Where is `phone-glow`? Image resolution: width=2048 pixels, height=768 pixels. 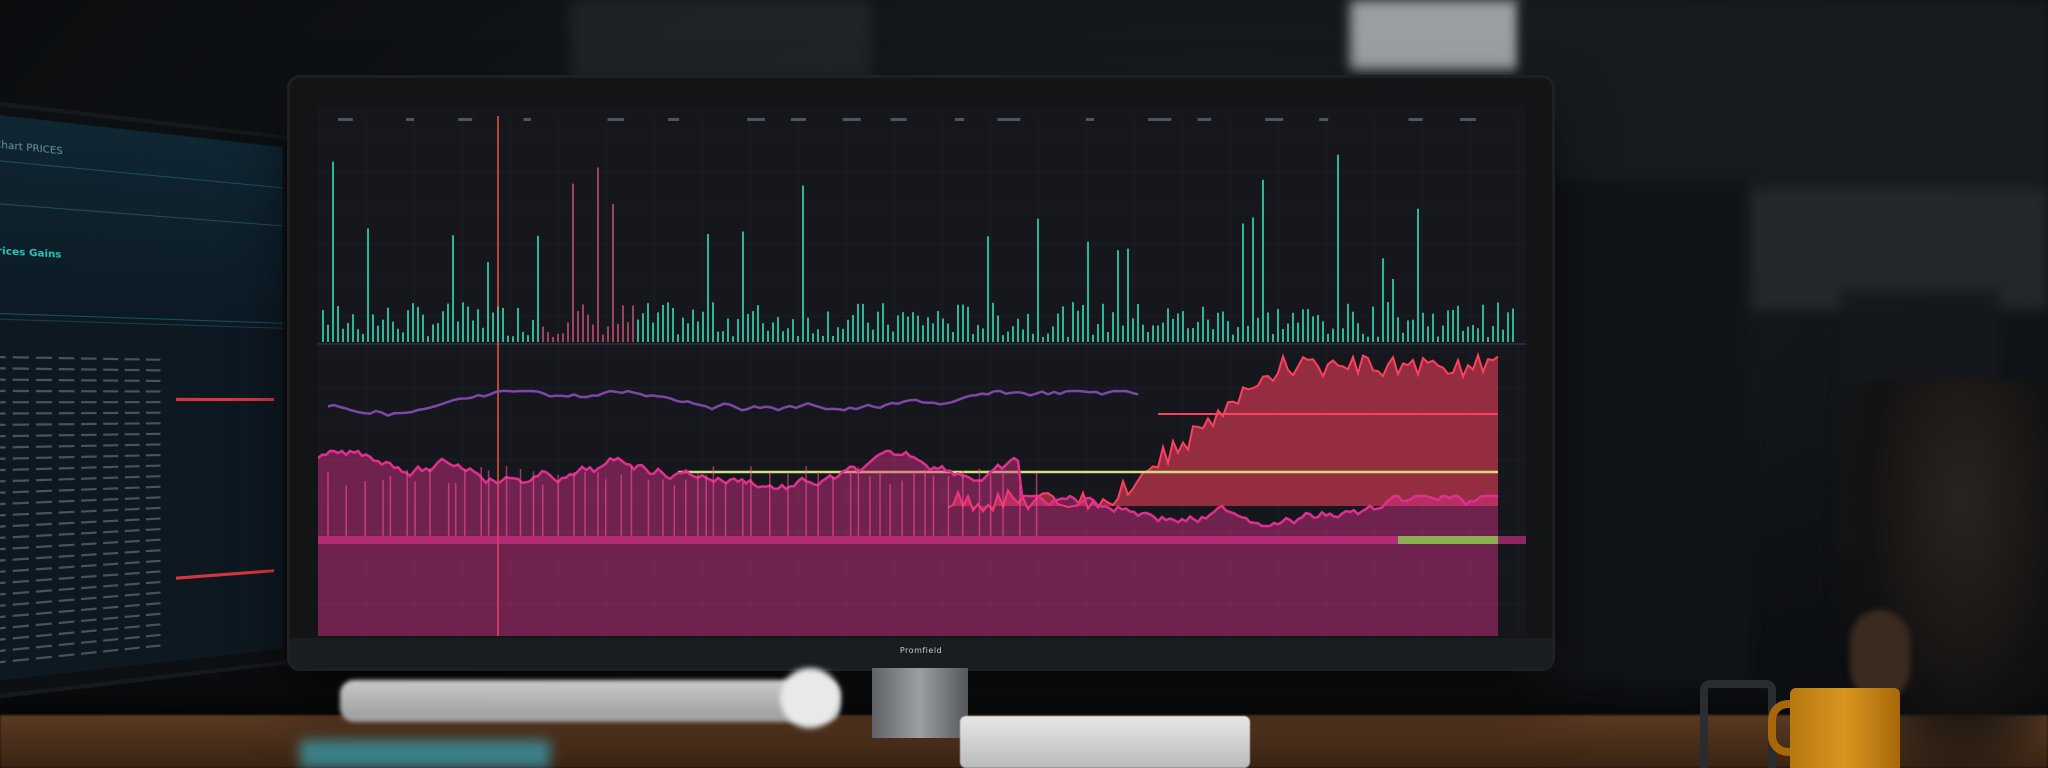 phone-glow is located at coordinates (425, 754).